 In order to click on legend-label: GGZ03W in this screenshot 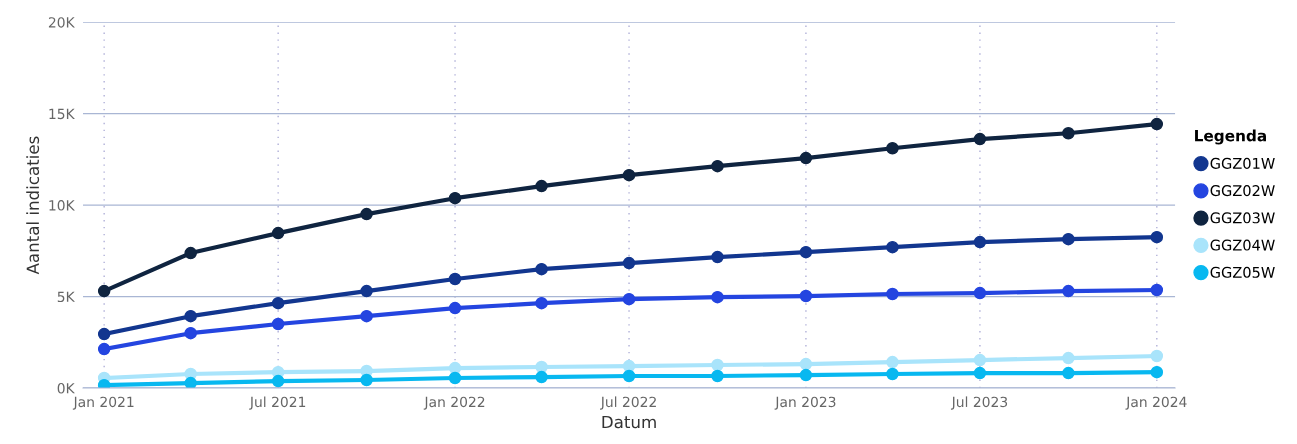, I will do `click(1242, 218)`.